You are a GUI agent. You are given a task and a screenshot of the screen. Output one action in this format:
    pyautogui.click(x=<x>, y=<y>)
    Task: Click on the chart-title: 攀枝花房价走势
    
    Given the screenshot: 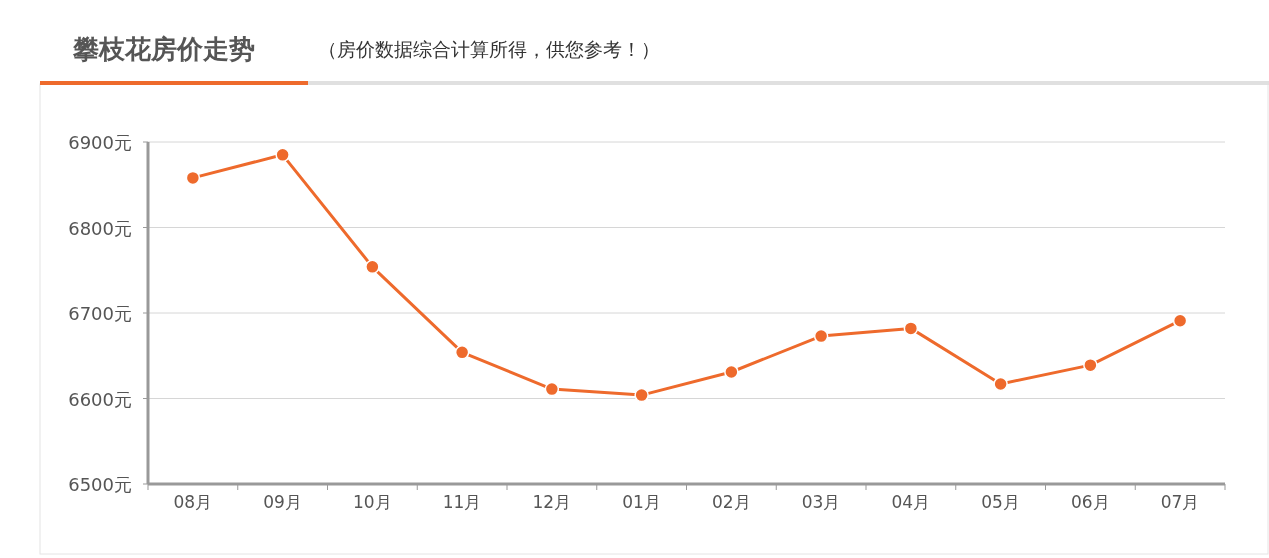 What is the action you would take?
    pyautogui.click(x=163, y=49)
    